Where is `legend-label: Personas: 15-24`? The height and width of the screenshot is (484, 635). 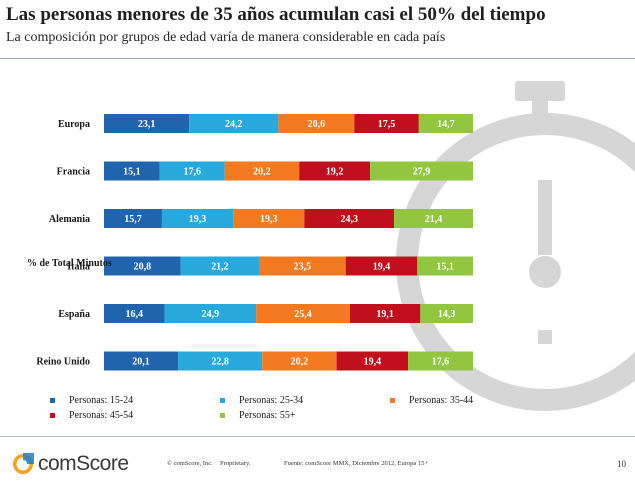 legend-label: Personas: 15-24 is located at coordinates (101, 400).